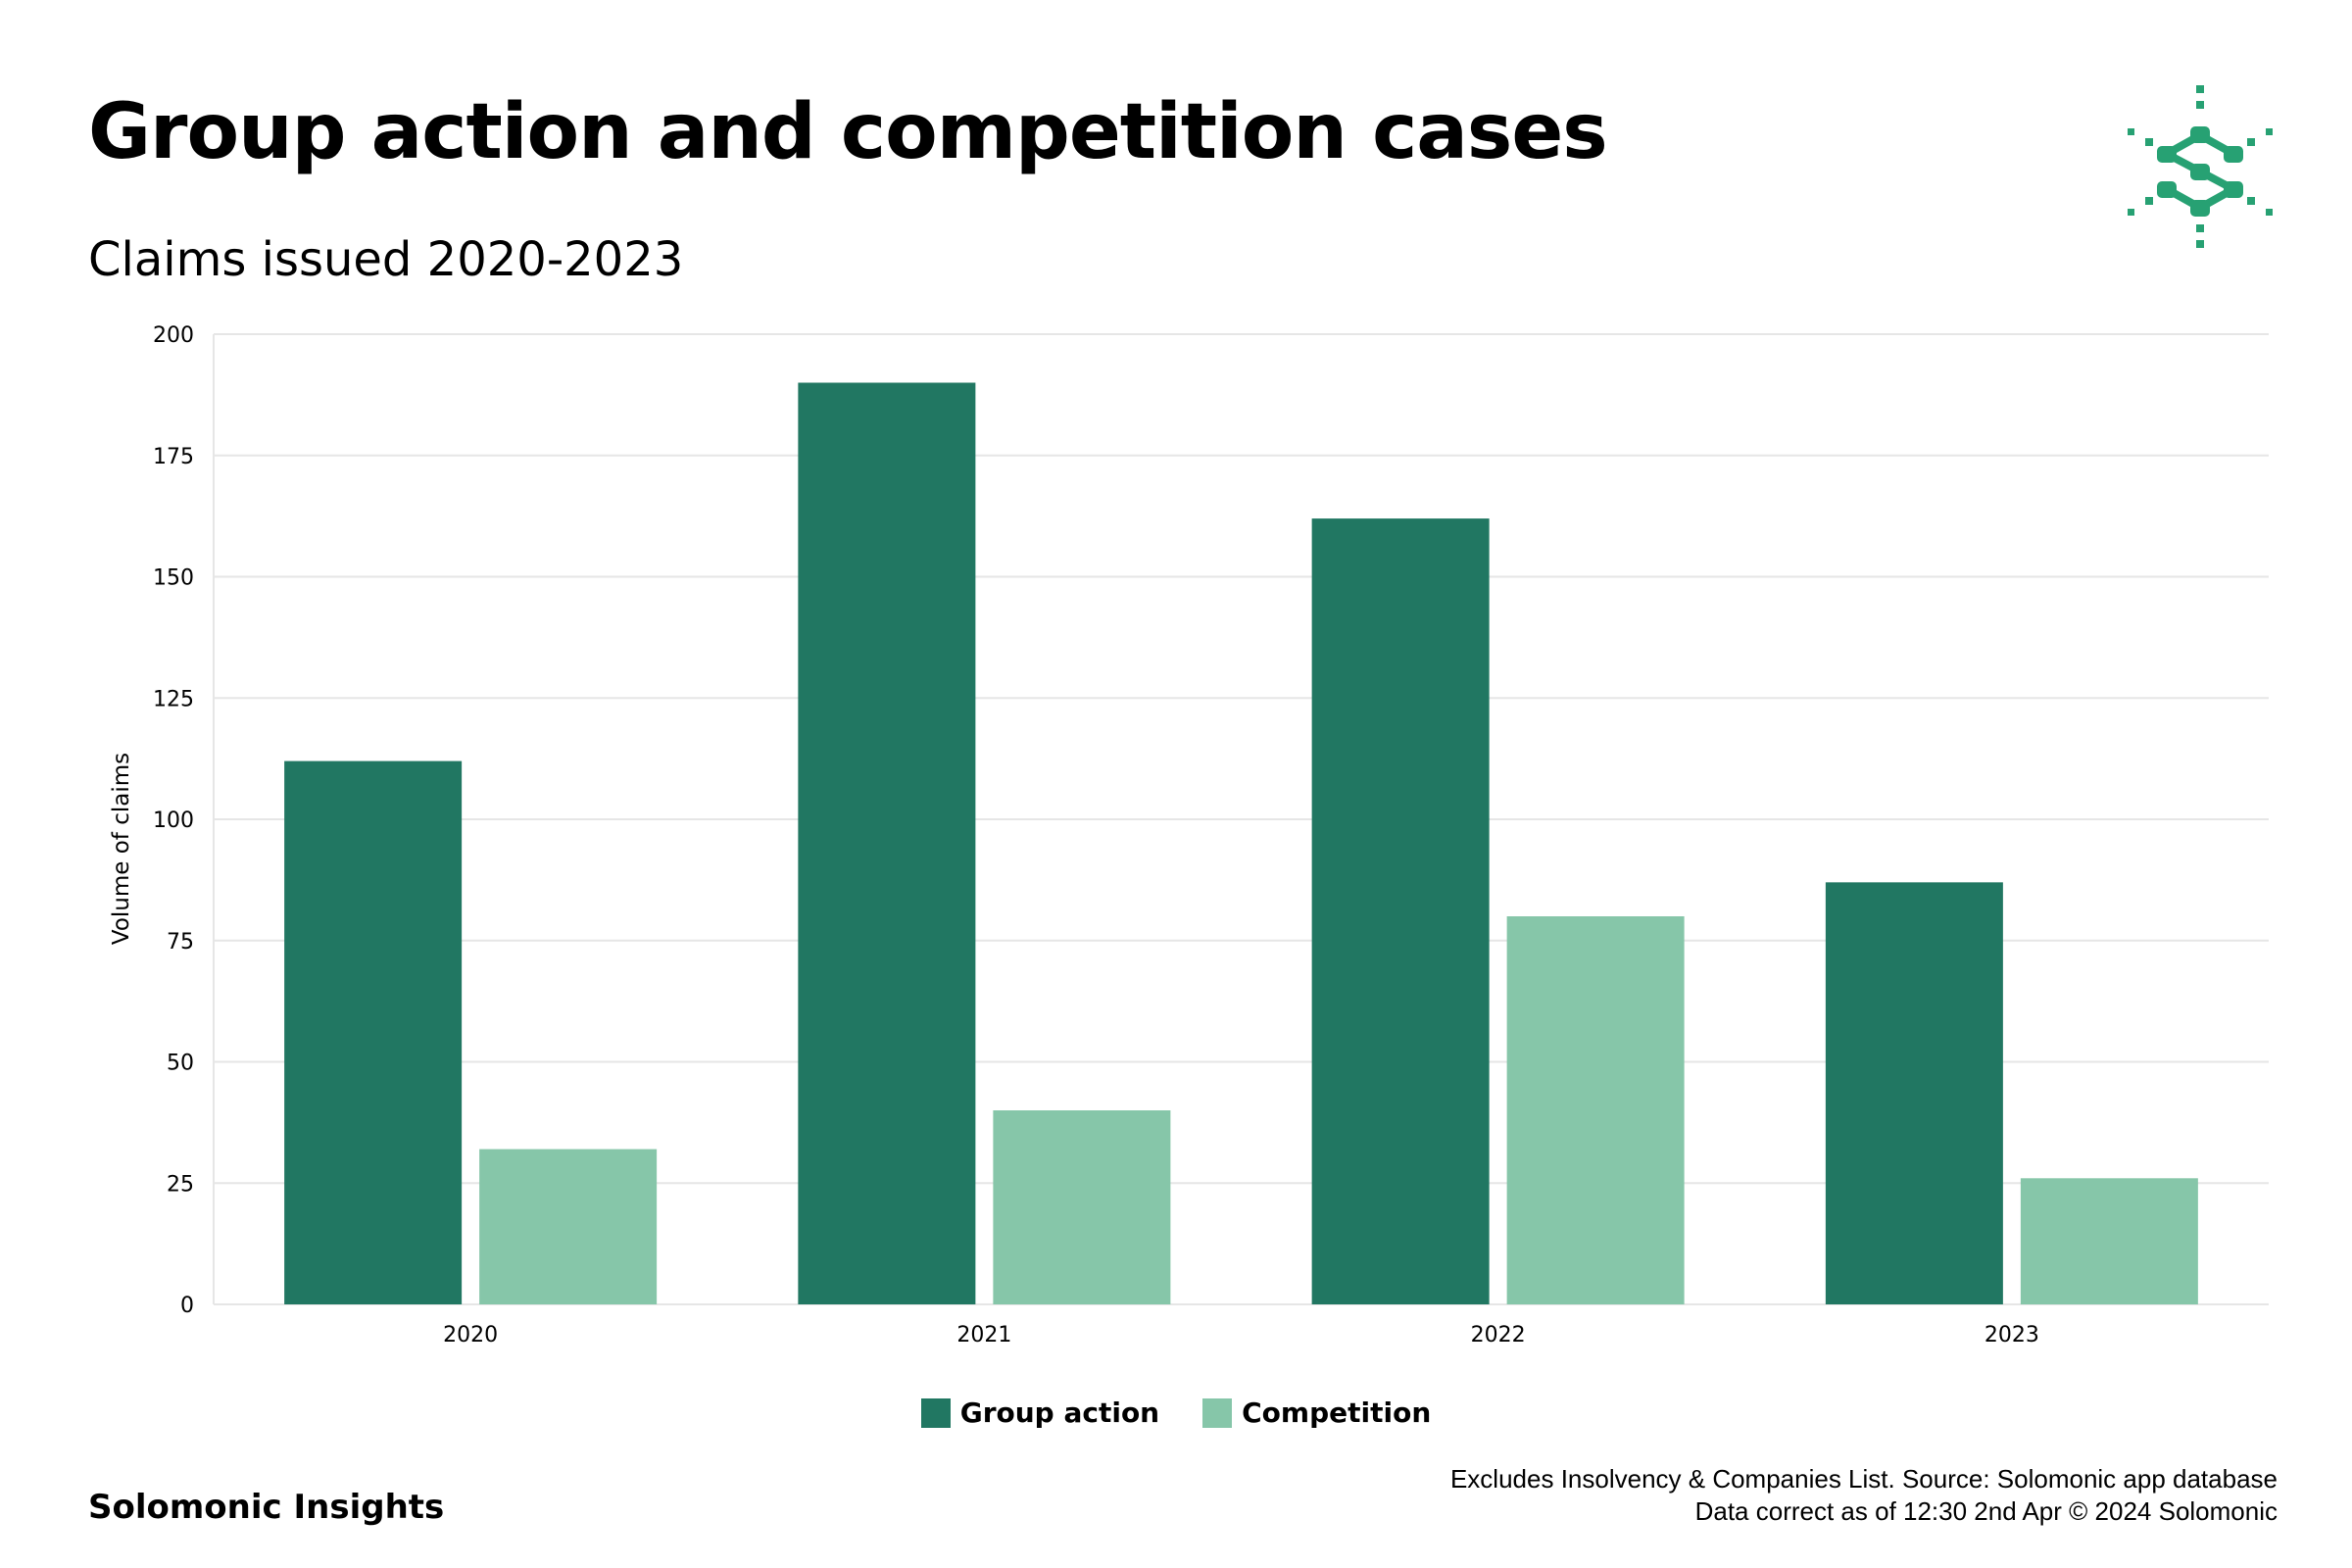 The width and height of the screenshot is (2352, 1568). Describe the element at coordinates (187, 1306) in the screenshot. I see `y-tick-label: 0` at that location.